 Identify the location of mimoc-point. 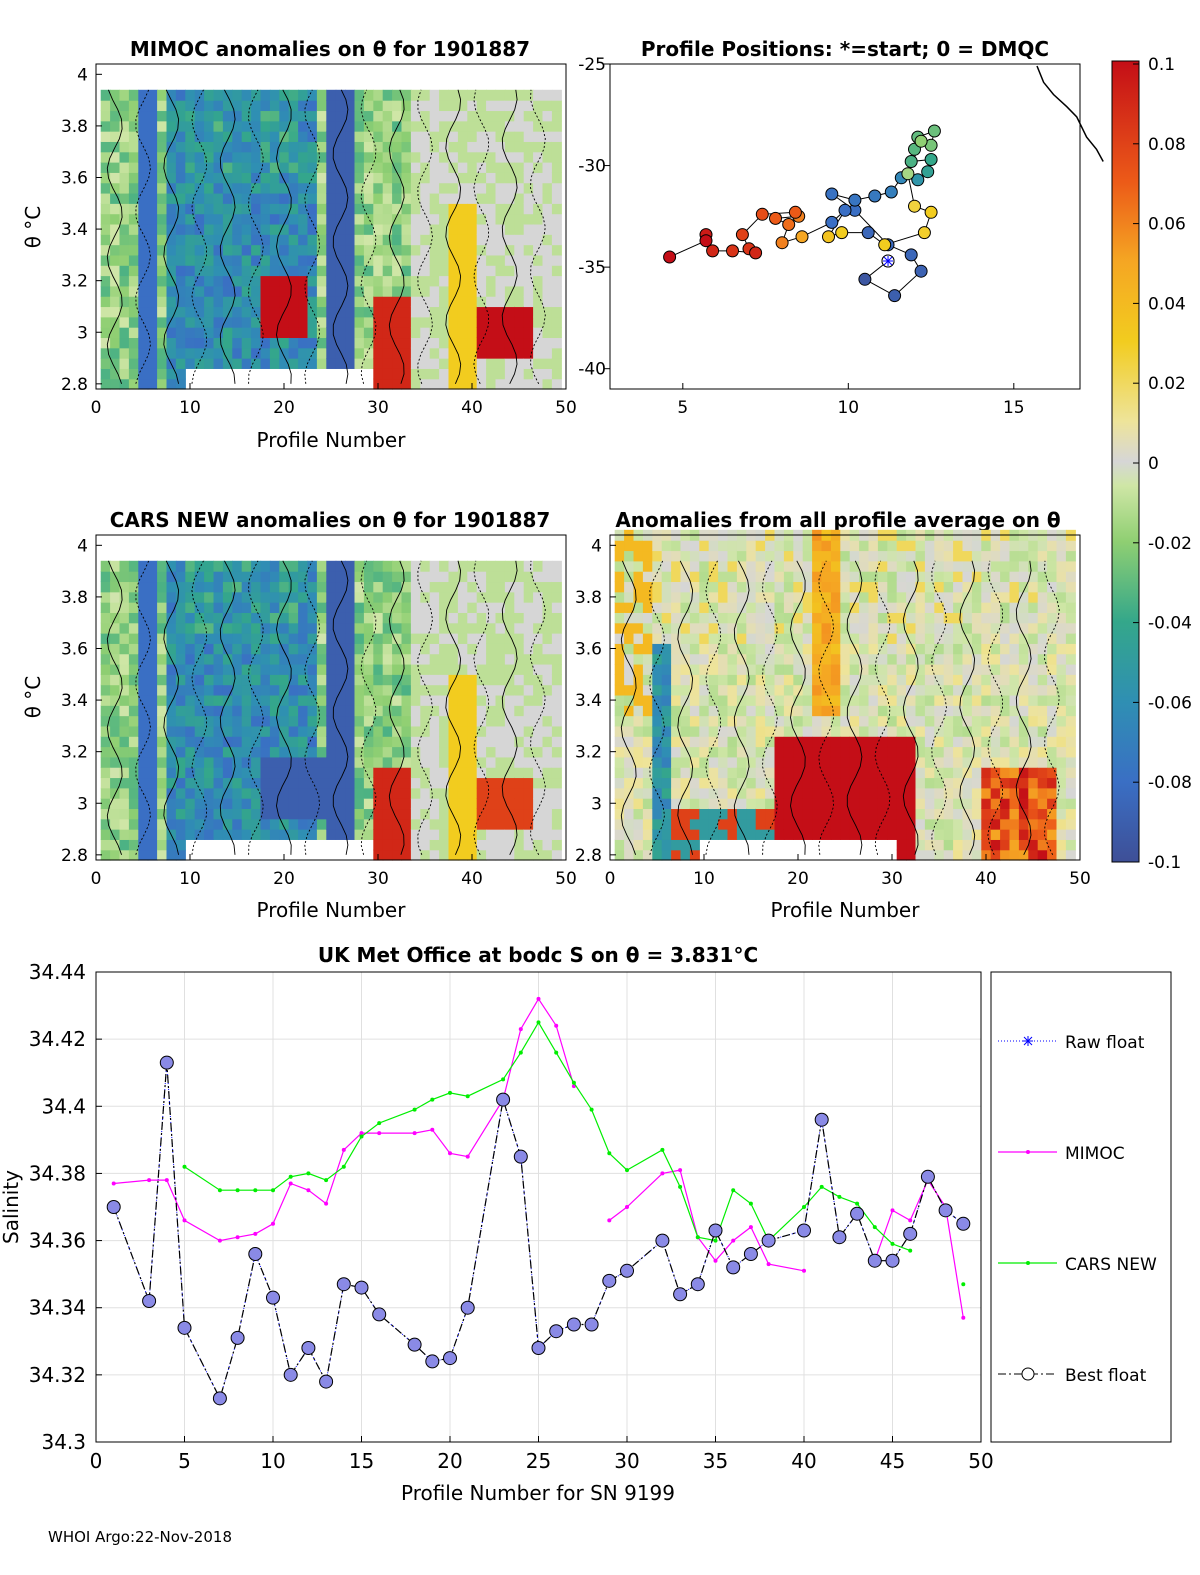
(733, 1240).